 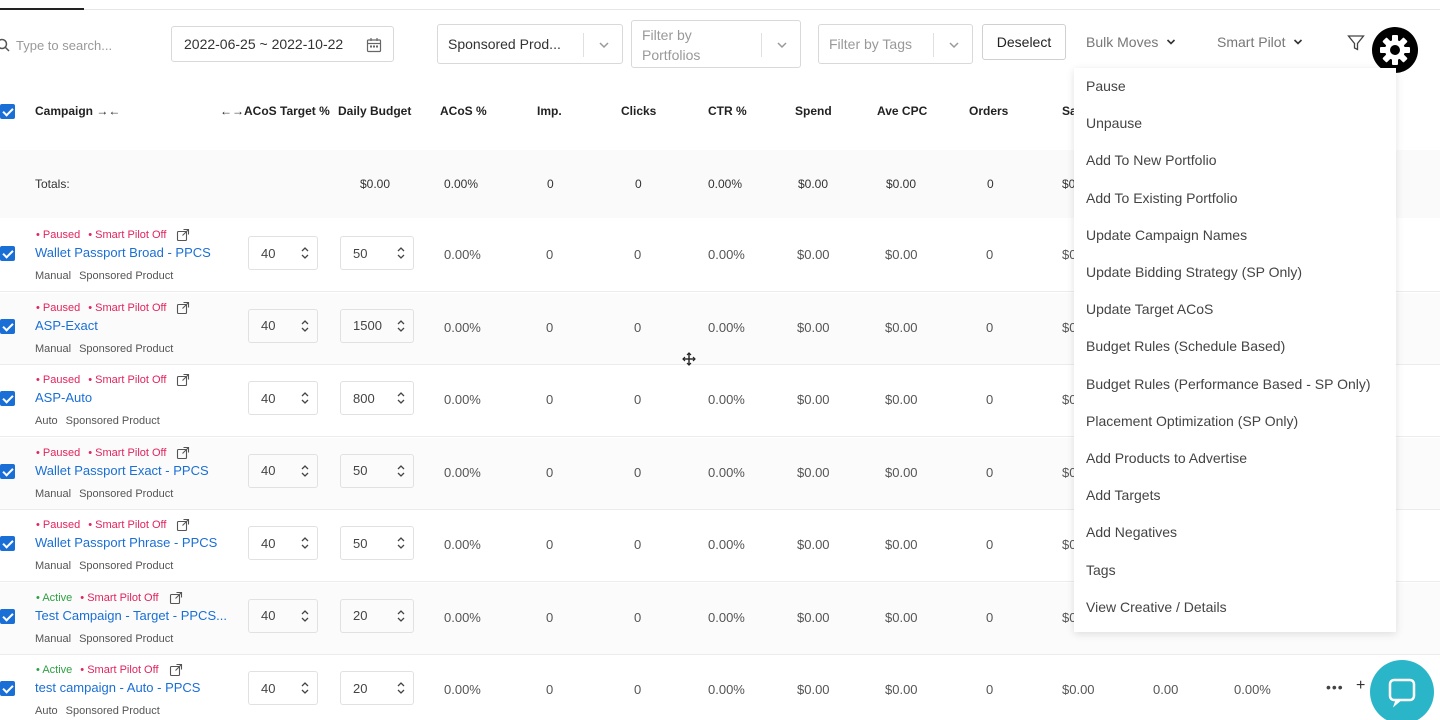 What do you see at coordinates (123, 252) in the screenshot?
I see `campaign-name-link: Wallet Passport Broad - PPCS` at bounding box center [123, 252].